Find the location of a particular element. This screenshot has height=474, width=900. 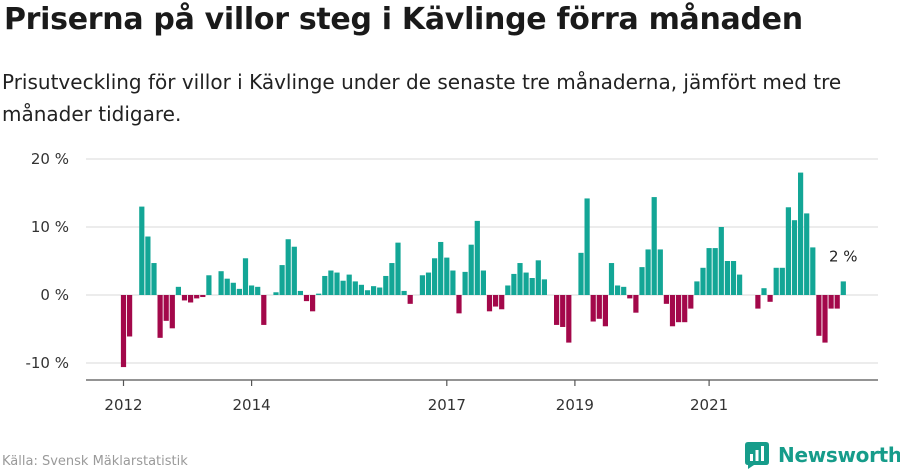

source-note: Källa: Svensk Mäklarstatistik is located at coordinates (95, 461).